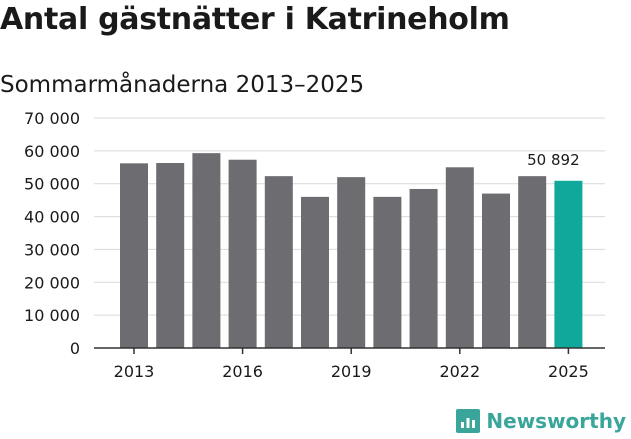 The image size is (631, 439). I want to click on y-tick-label: 40 000, so click(52, 217).